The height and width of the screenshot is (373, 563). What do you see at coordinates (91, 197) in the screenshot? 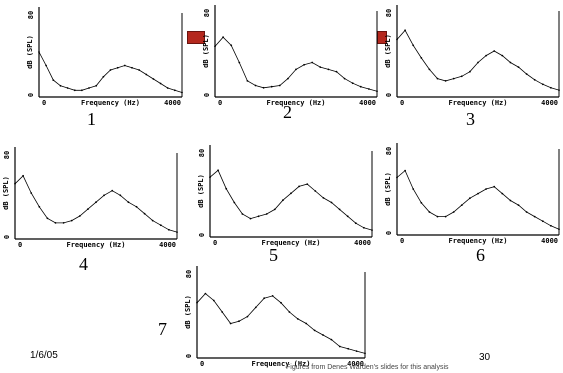
I see `panel-4: dB (SPL) 80 0 0 Frequency (Hz) 4000` at bounding box center [91, 197].